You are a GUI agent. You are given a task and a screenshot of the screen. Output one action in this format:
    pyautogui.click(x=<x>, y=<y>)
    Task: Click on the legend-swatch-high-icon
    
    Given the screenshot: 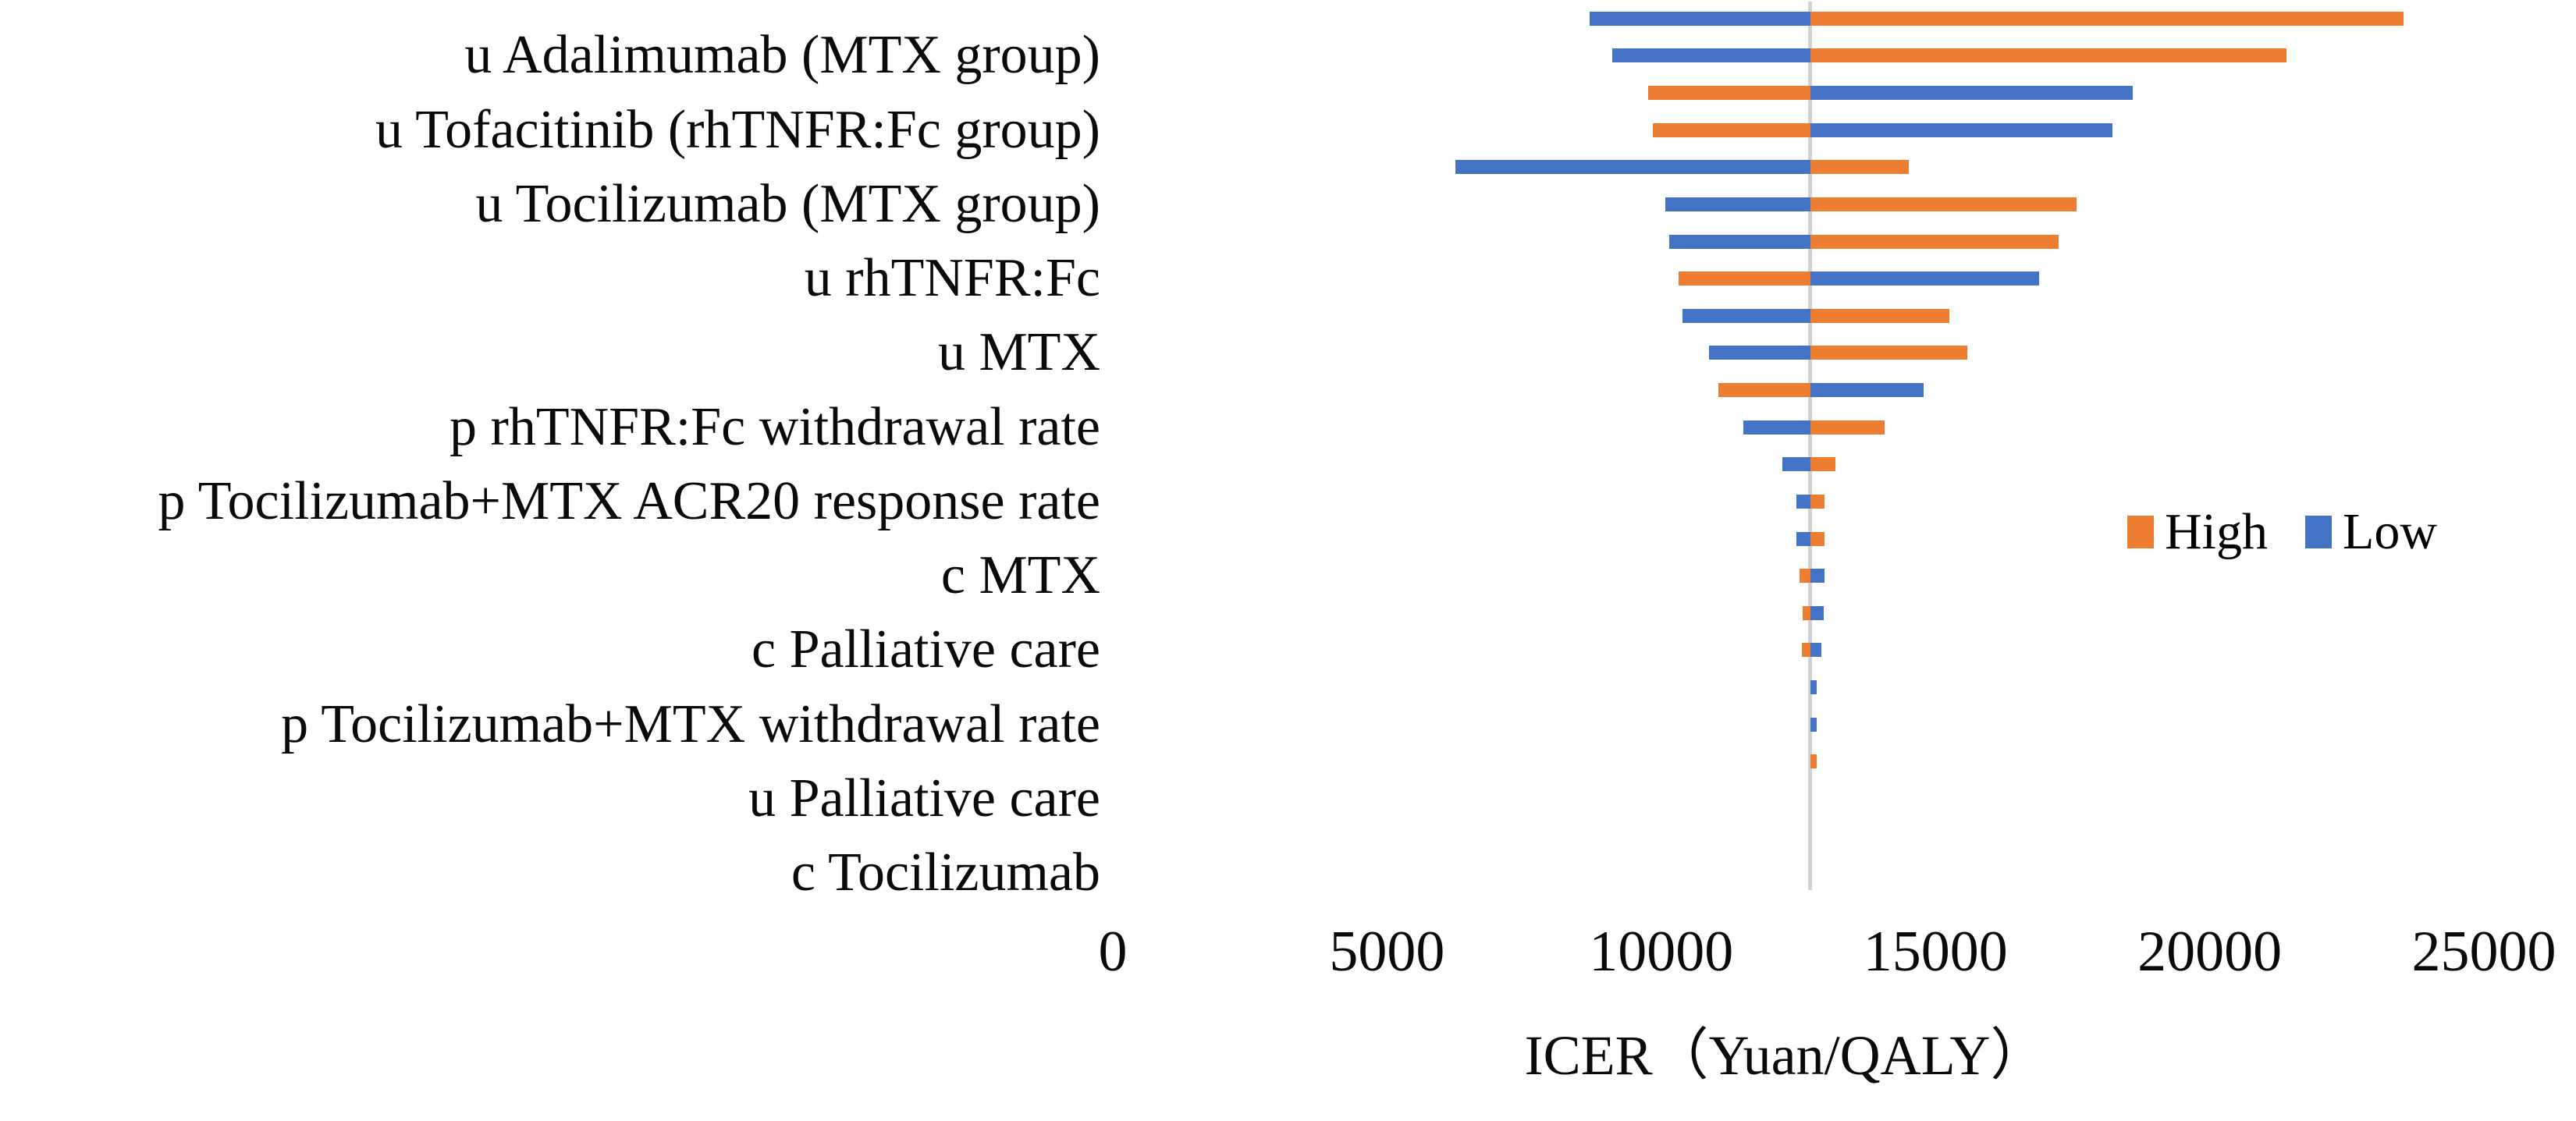 What is the action you would take?
    pyautogui.click(x=2141, y=532)
    